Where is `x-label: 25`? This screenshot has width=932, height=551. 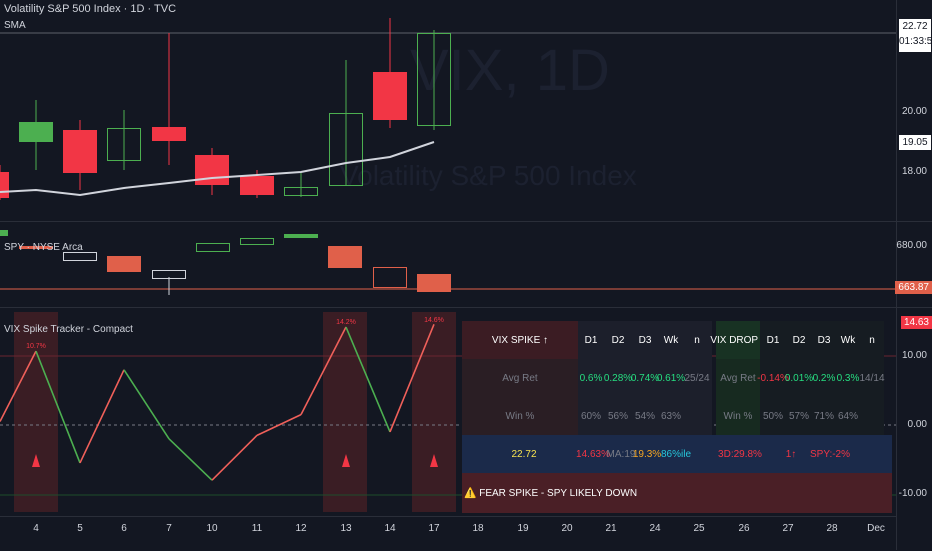
x-label: 25 is located at coordinates (699, 528).